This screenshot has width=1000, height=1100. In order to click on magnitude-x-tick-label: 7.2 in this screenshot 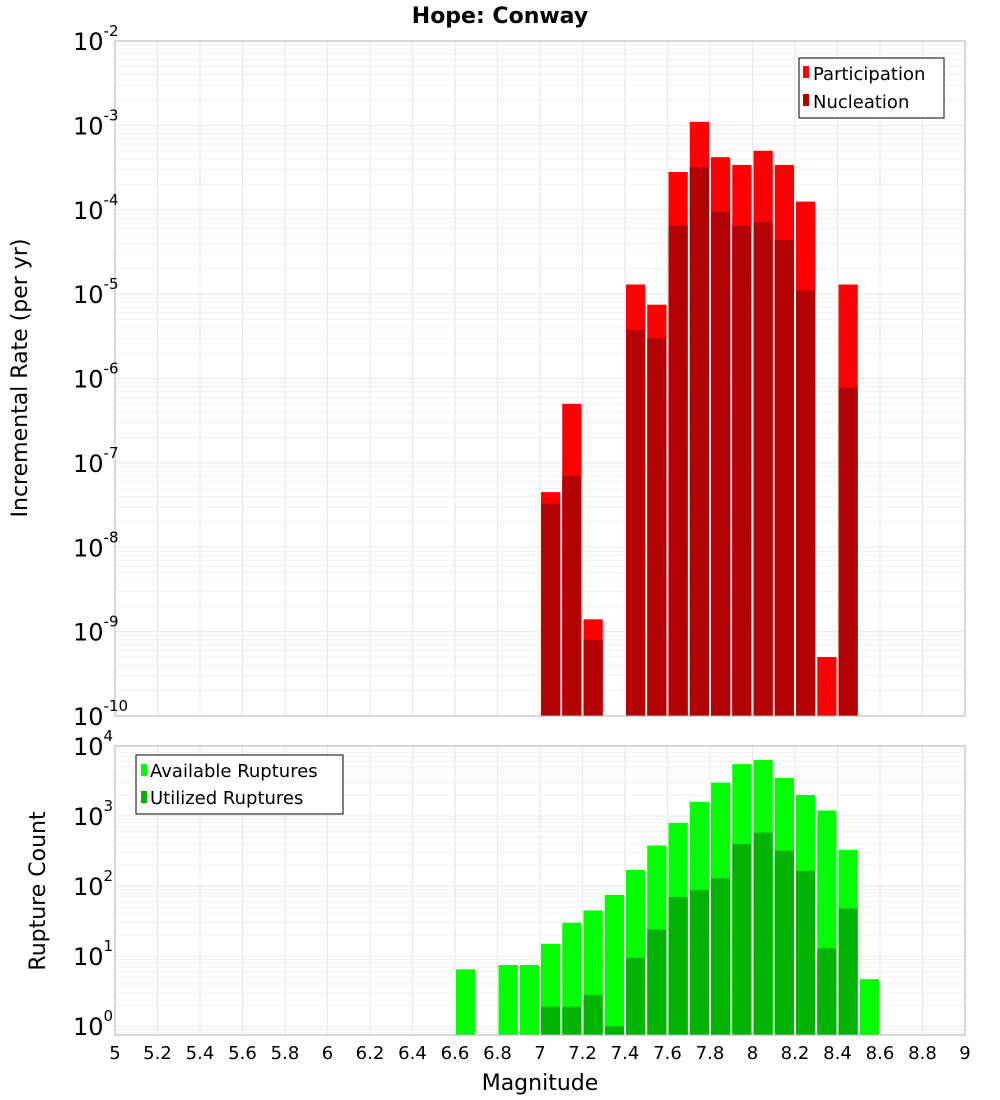, I will do `click(582, 1053)`.